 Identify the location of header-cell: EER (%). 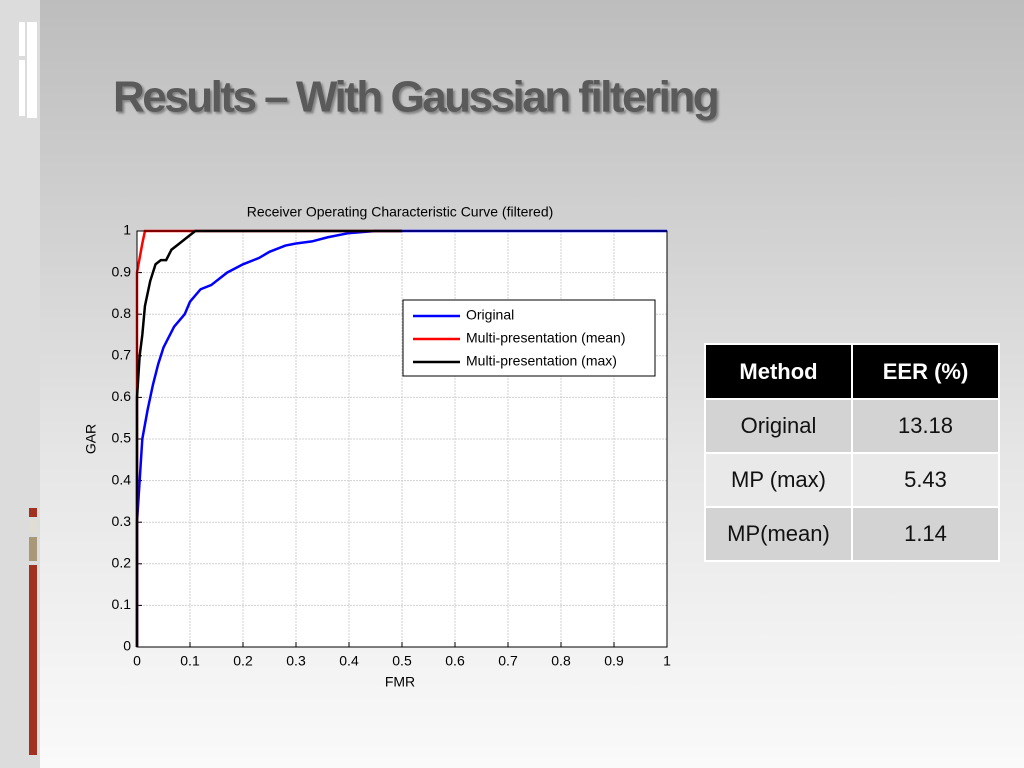
(925, 371).